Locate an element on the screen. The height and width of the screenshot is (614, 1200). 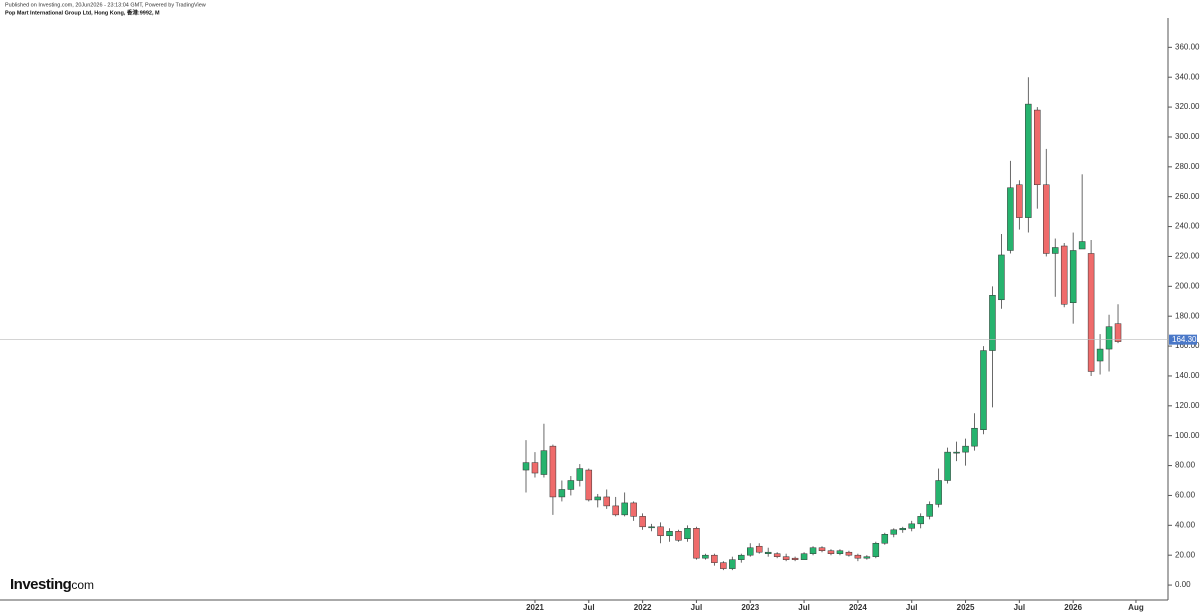
y-tick-label: 120.00 is located at coordinates (1187, 405).